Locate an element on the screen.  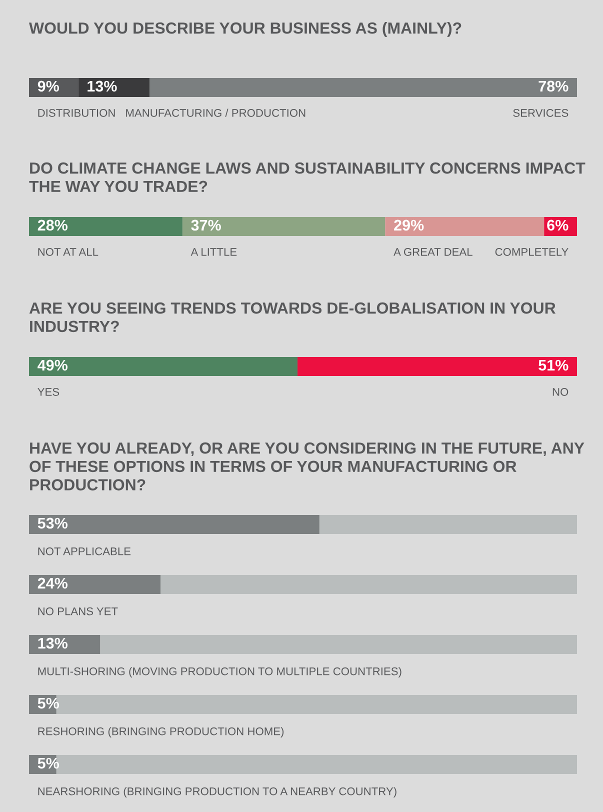
y-tick-label: NOT APPLICABLE is located at coordinates (84, 551).